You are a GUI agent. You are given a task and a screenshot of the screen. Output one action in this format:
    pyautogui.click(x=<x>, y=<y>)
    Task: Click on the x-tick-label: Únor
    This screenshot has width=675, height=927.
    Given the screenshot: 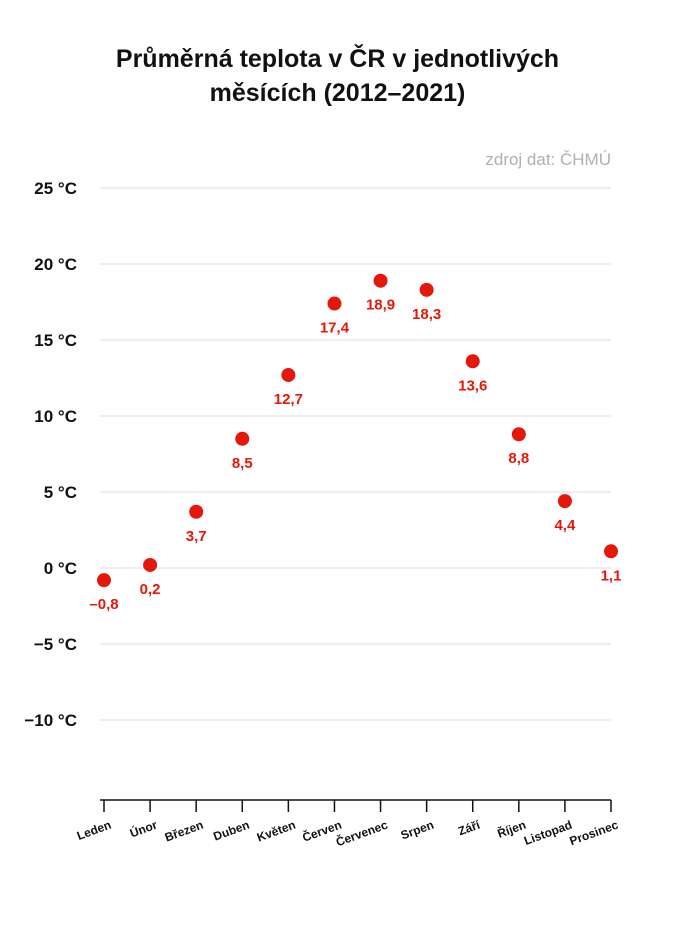 What is the action you would take?
    pyautogui.click(x=144, y=829)
    